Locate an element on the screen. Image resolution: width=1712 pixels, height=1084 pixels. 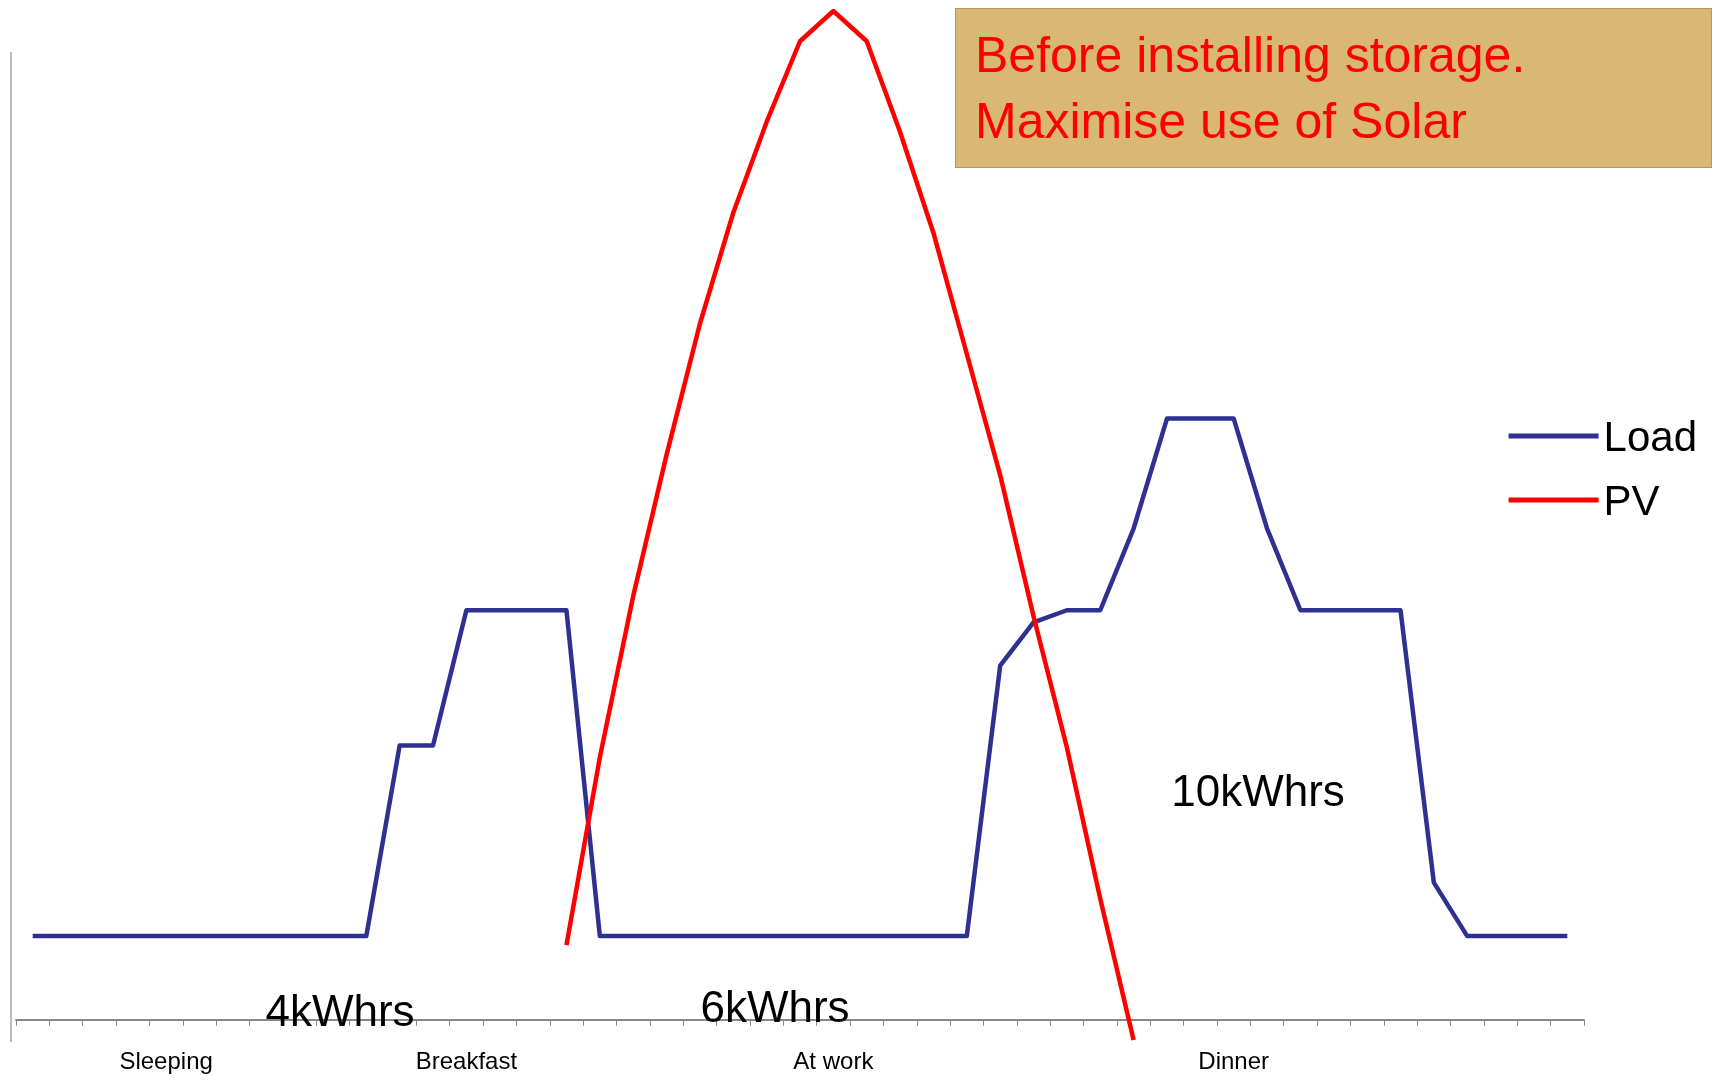
annotation: 10kWhrs is located at coordinates (1258, 790).